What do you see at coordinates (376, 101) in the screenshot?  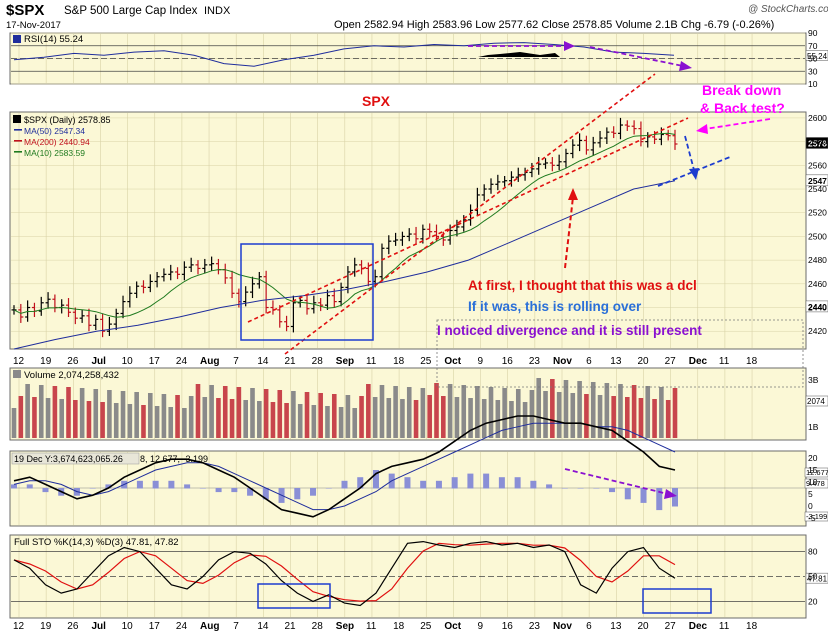 I see `spx-annotation: SPX` at bounding box center [376, 101].